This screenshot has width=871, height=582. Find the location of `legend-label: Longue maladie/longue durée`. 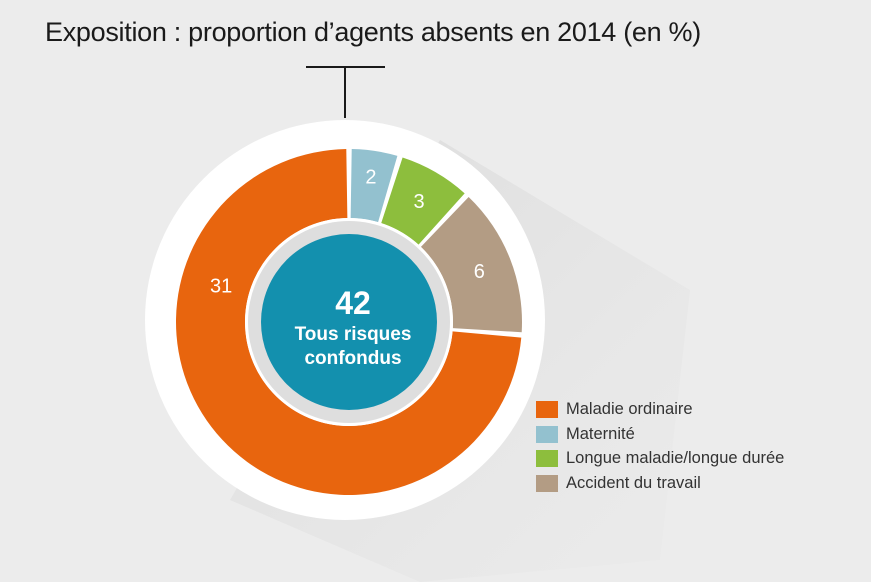

legend-label: Longue maladie/longue durée is located at coordinates (675, 458).